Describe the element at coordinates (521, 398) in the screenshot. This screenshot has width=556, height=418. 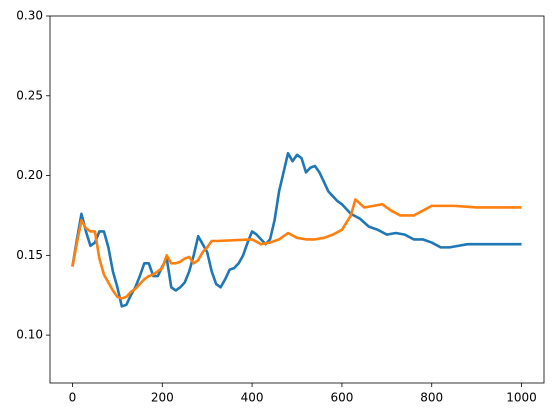
I see `x-tick-label: 1000` at that location.